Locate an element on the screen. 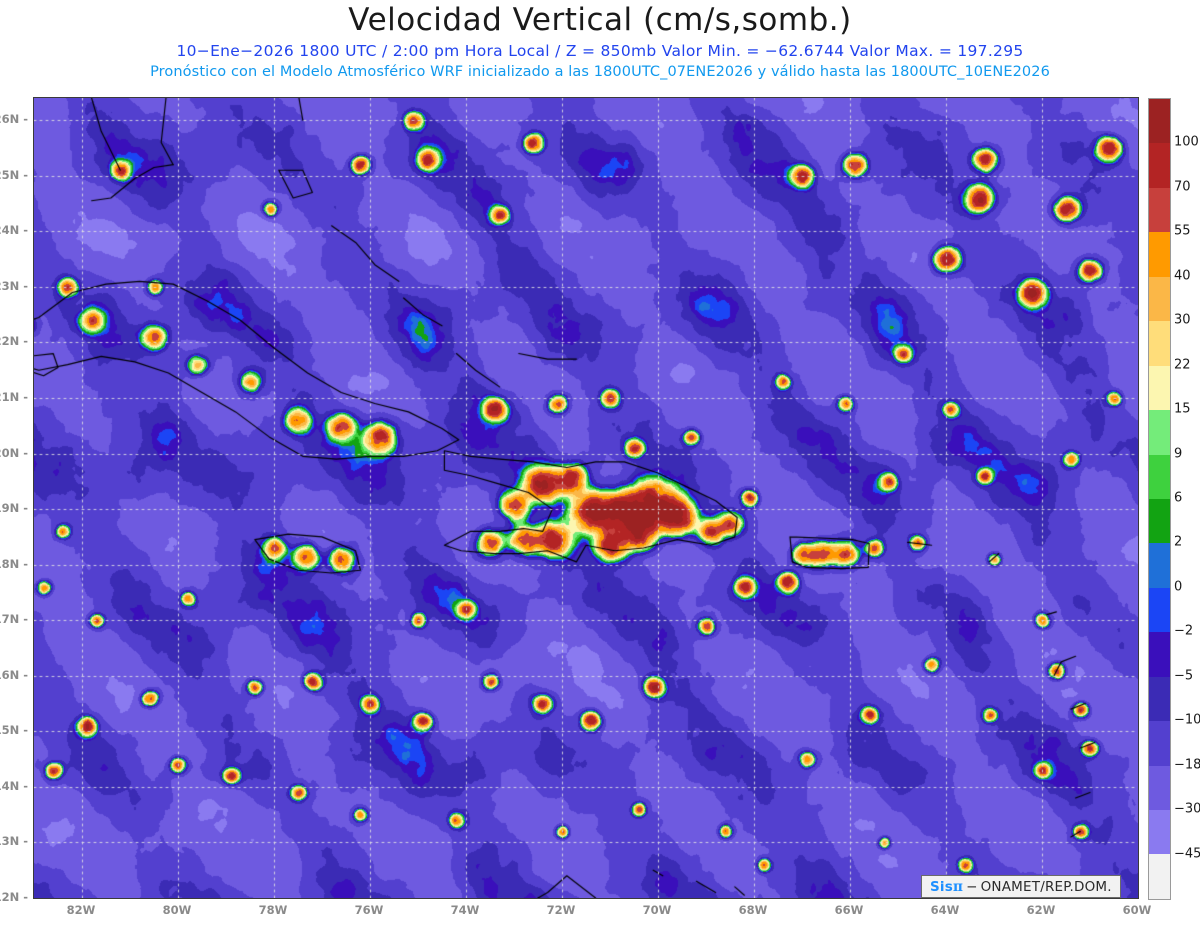  lat-tick-16n: 16N - is located at coordinates (14, 674).